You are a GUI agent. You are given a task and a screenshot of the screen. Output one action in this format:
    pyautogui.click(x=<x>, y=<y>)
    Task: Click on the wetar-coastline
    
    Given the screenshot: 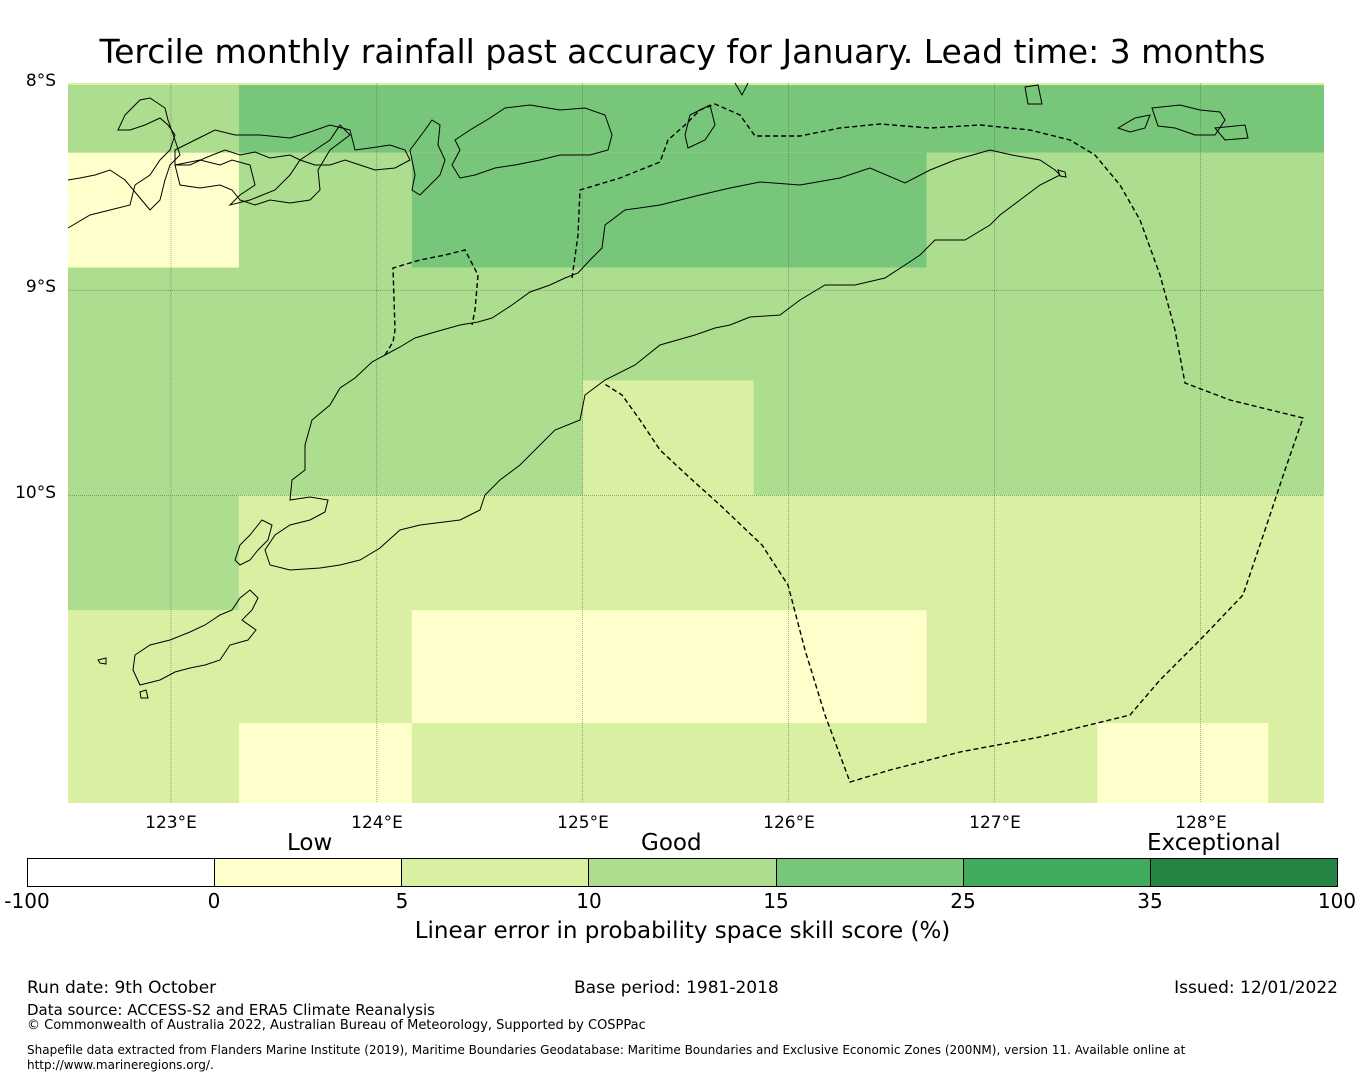 What is the action you would take?
    pyautogui.click(x=700, y=126)
    